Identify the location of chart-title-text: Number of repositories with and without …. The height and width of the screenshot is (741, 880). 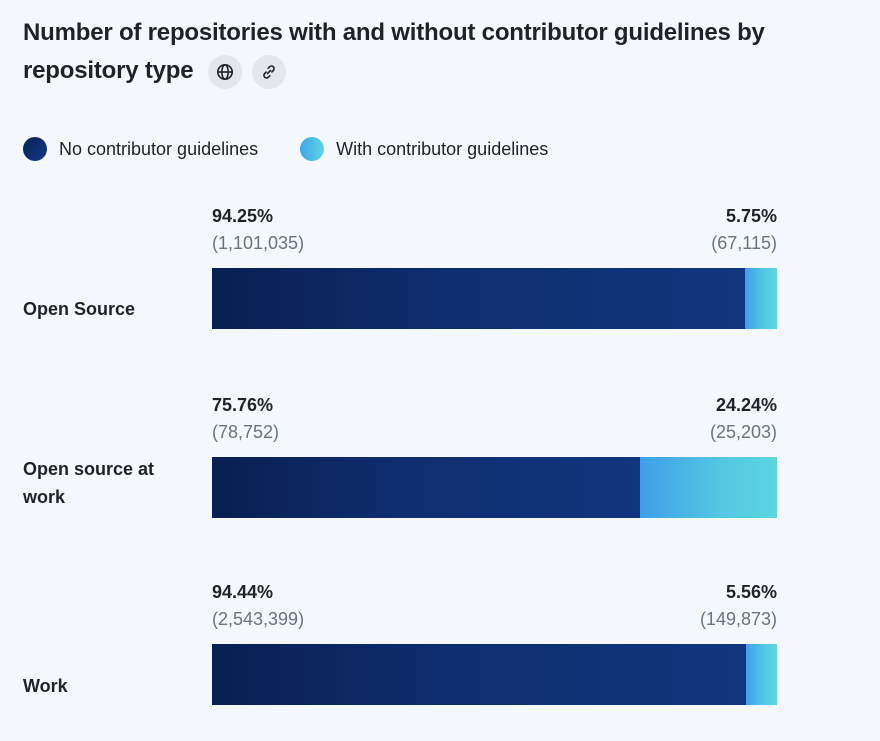
(394, 51).